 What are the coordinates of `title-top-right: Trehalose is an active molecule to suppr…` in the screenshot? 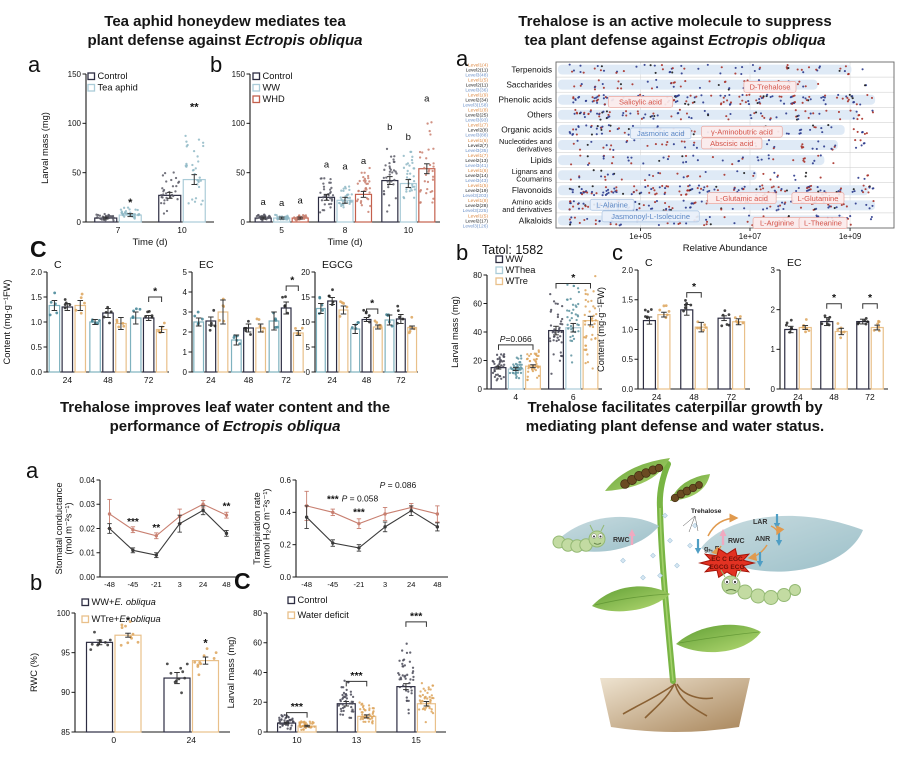 It's located at (675, 31).